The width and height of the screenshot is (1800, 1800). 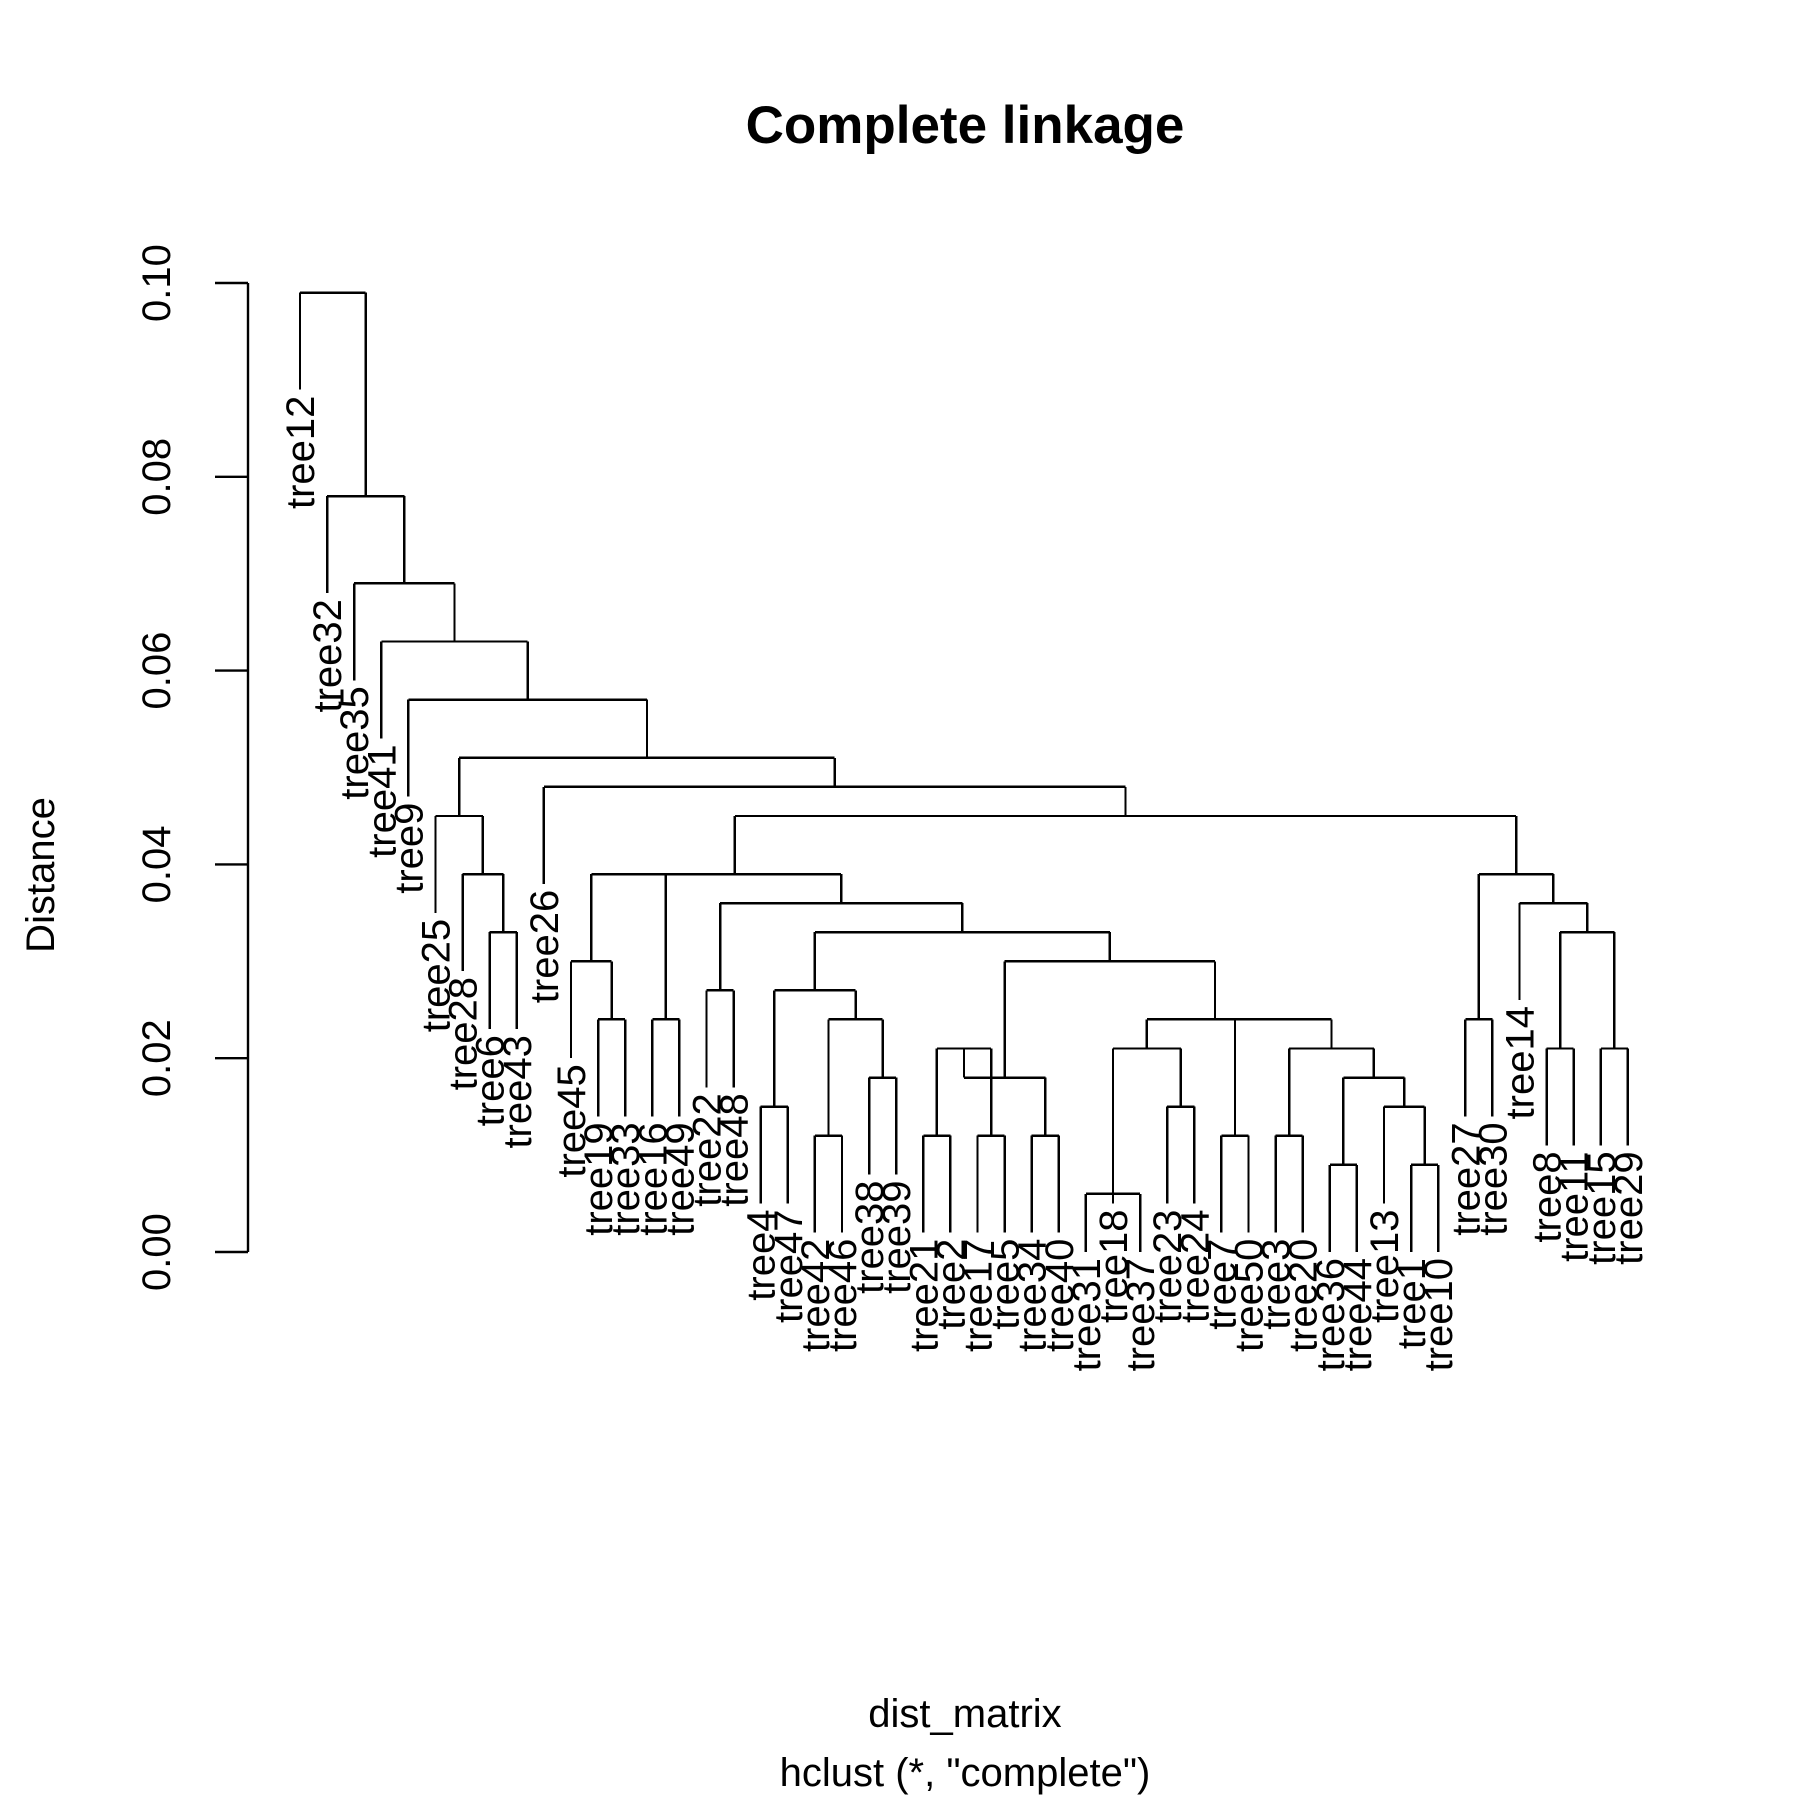 What do you see at coordinates (157, 283) in the screenshot?
I see `y-tick-label: 0.10` at bounding box center [157, 283].